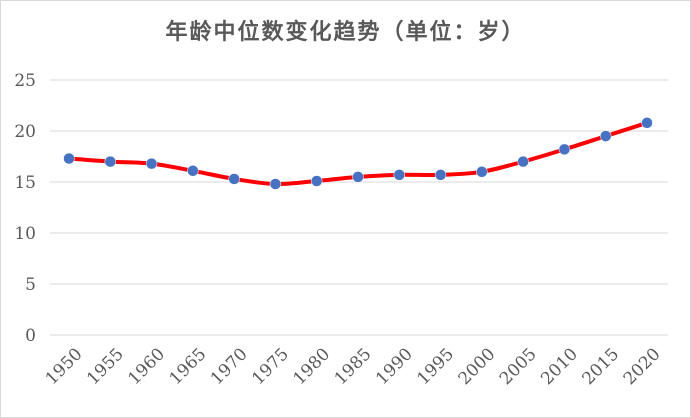  What do you see at coordinates (399, 175) in the screenshot?
I see `data-point-1990` at bounding box center [399, 175].